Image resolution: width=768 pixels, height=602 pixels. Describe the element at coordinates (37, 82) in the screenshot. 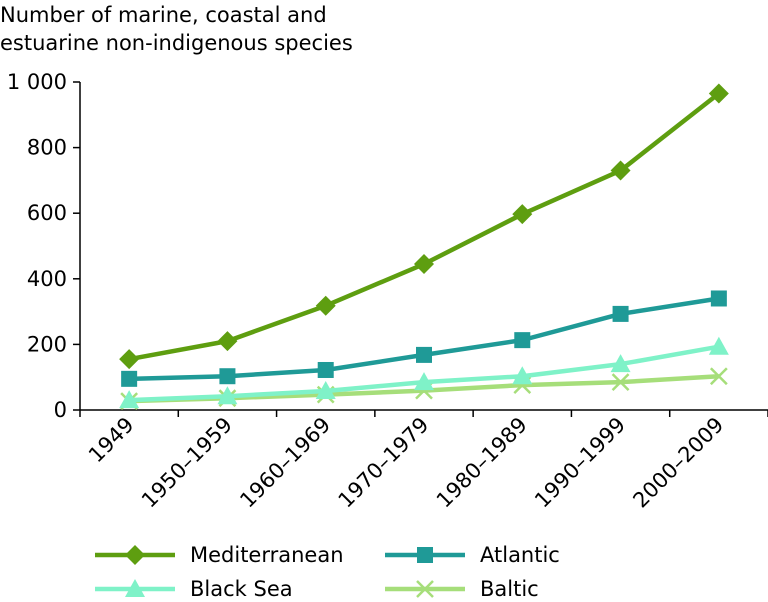

I see `y-tick-label: 1 000` at that location.